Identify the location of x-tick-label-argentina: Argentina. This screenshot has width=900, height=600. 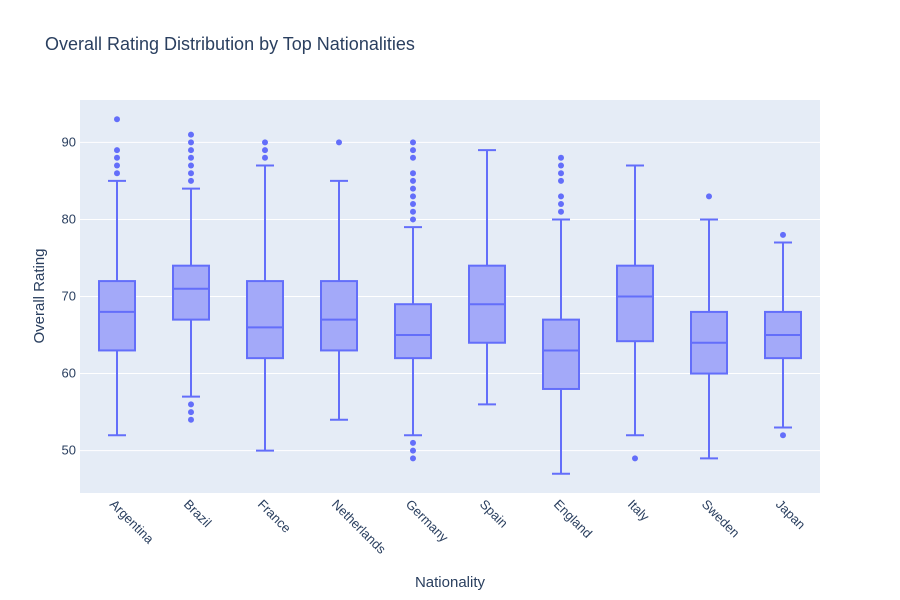
(132, 522).